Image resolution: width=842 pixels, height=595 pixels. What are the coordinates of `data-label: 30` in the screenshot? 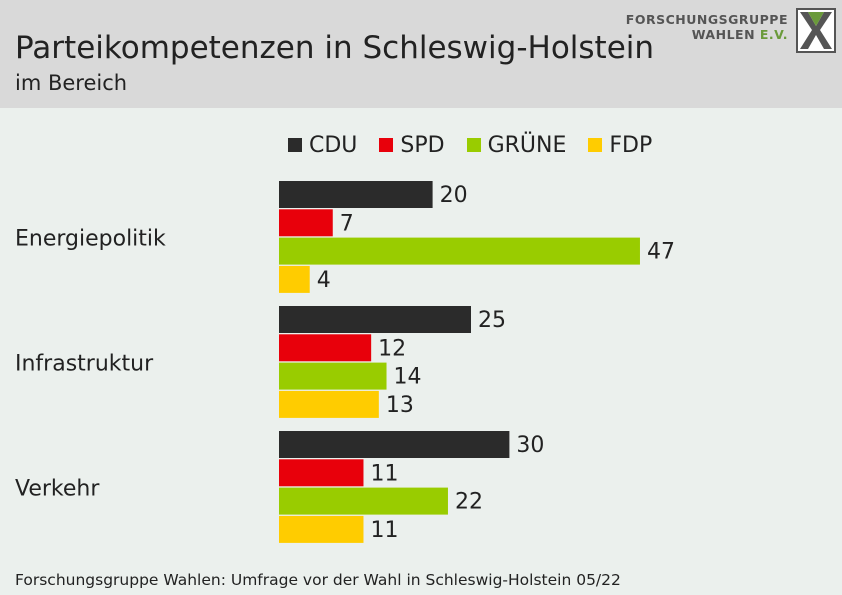 It's located at (530, 445).